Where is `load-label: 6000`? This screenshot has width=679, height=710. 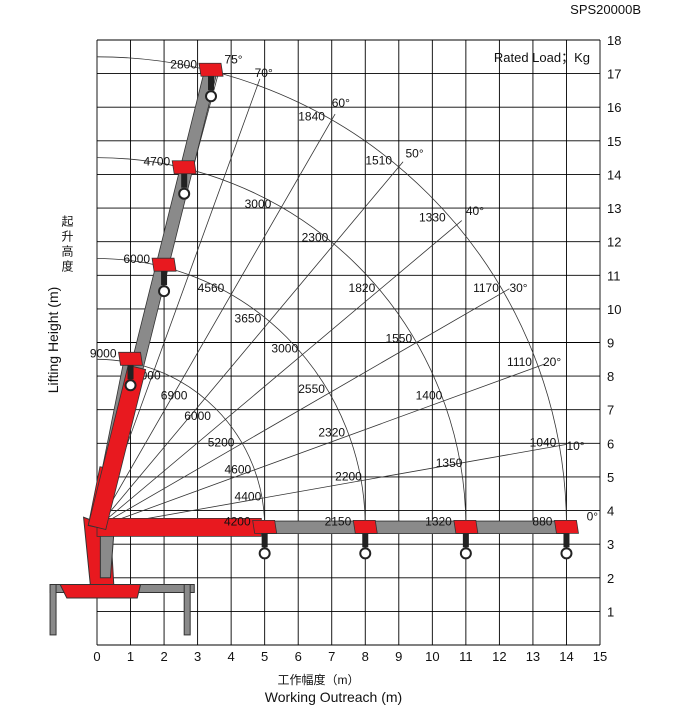
load-label: 6000 is located at coordinates (197, 416).